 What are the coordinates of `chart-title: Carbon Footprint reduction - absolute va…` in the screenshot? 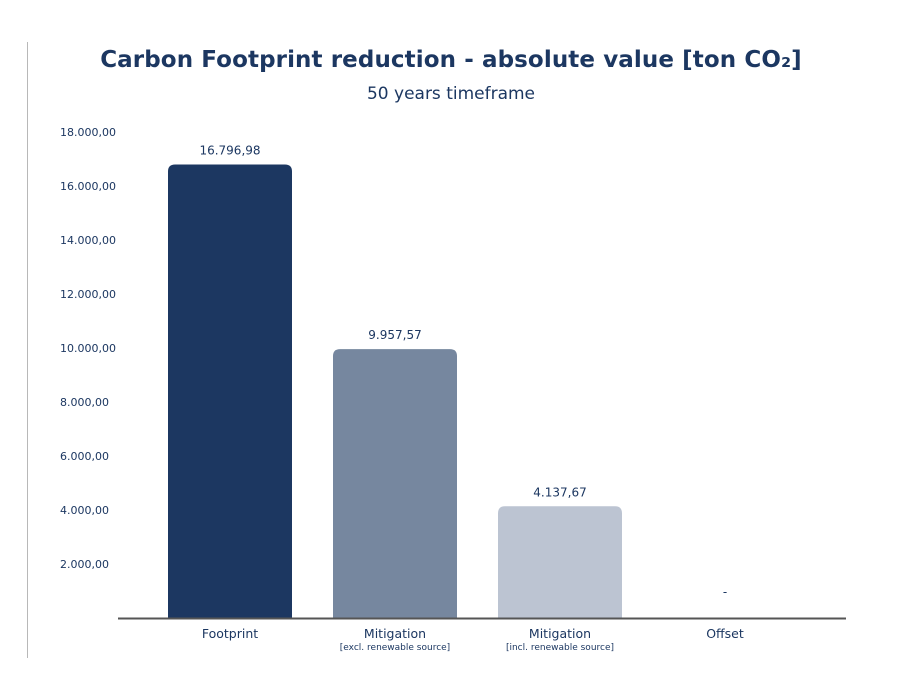 It's located at (451, 60).